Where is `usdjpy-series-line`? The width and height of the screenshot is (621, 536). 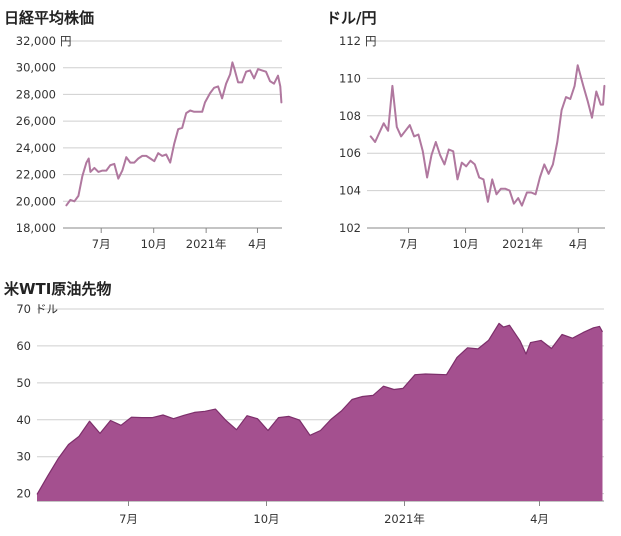
usdjpy-series-line is located at coordinates (487, 135).